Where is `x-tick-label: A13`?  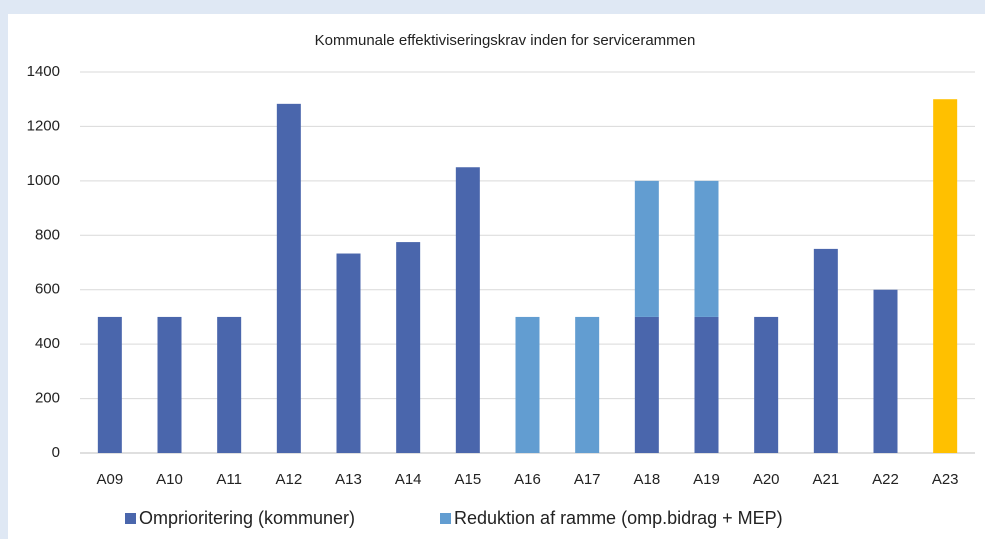 x-tick-label: A13 is located at coordinates (348, 479).